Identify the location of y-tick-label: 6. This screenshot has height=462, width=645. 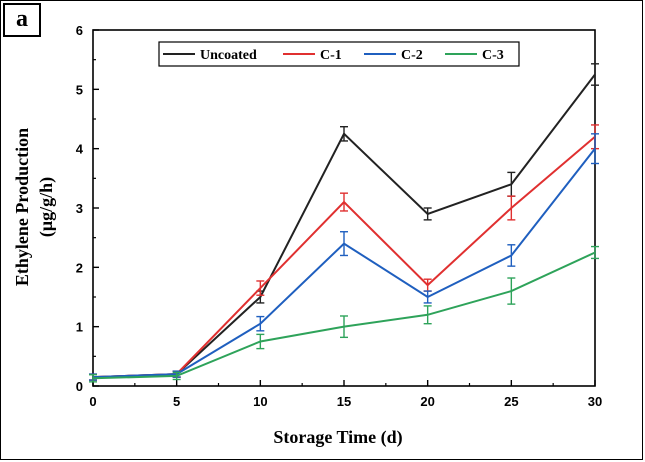
(79, 30).